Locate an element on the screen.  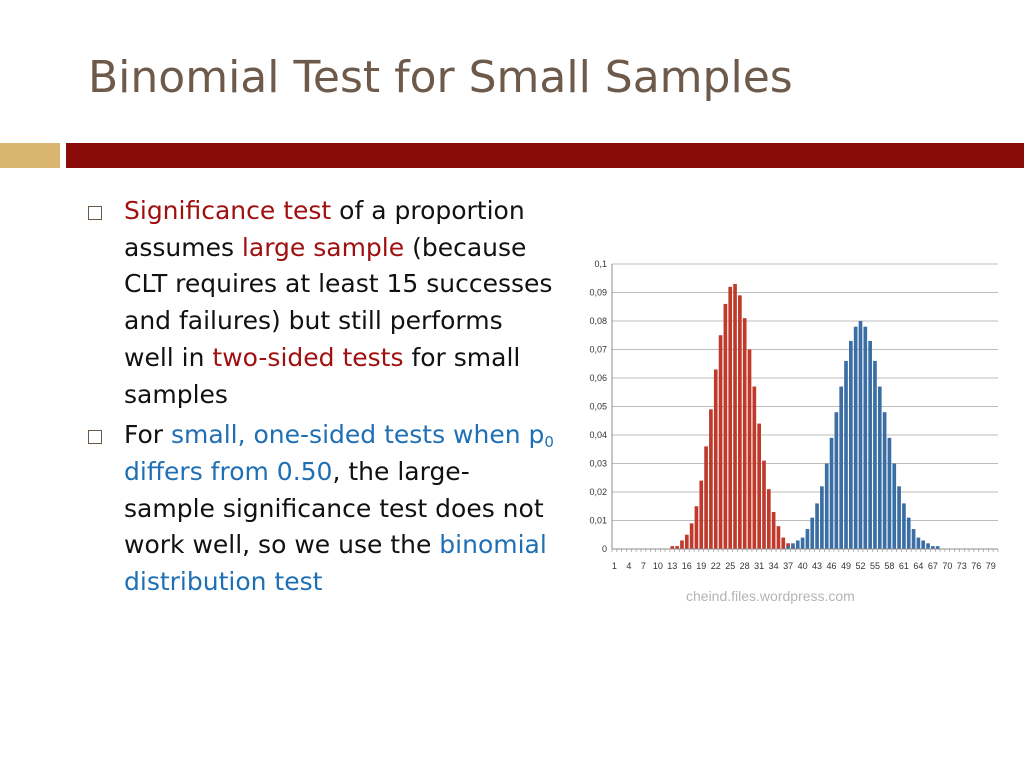
x-tick-label: 67 is located at coordinates (933, 566).